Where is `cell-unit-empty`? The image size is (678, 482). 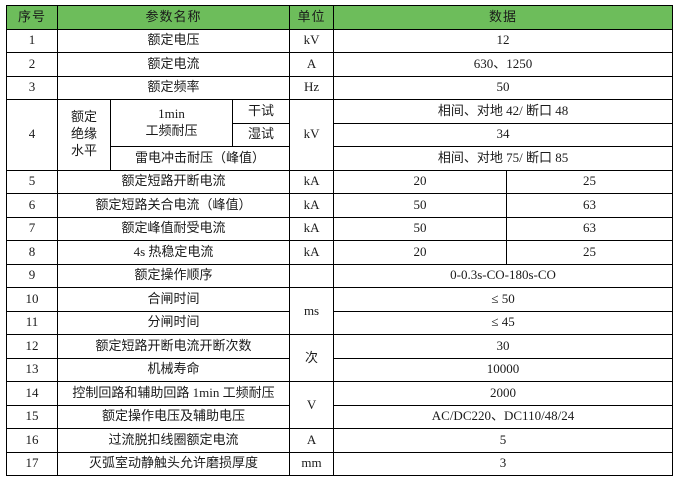
cell-unit-empty is located at coordinates (312, 275).